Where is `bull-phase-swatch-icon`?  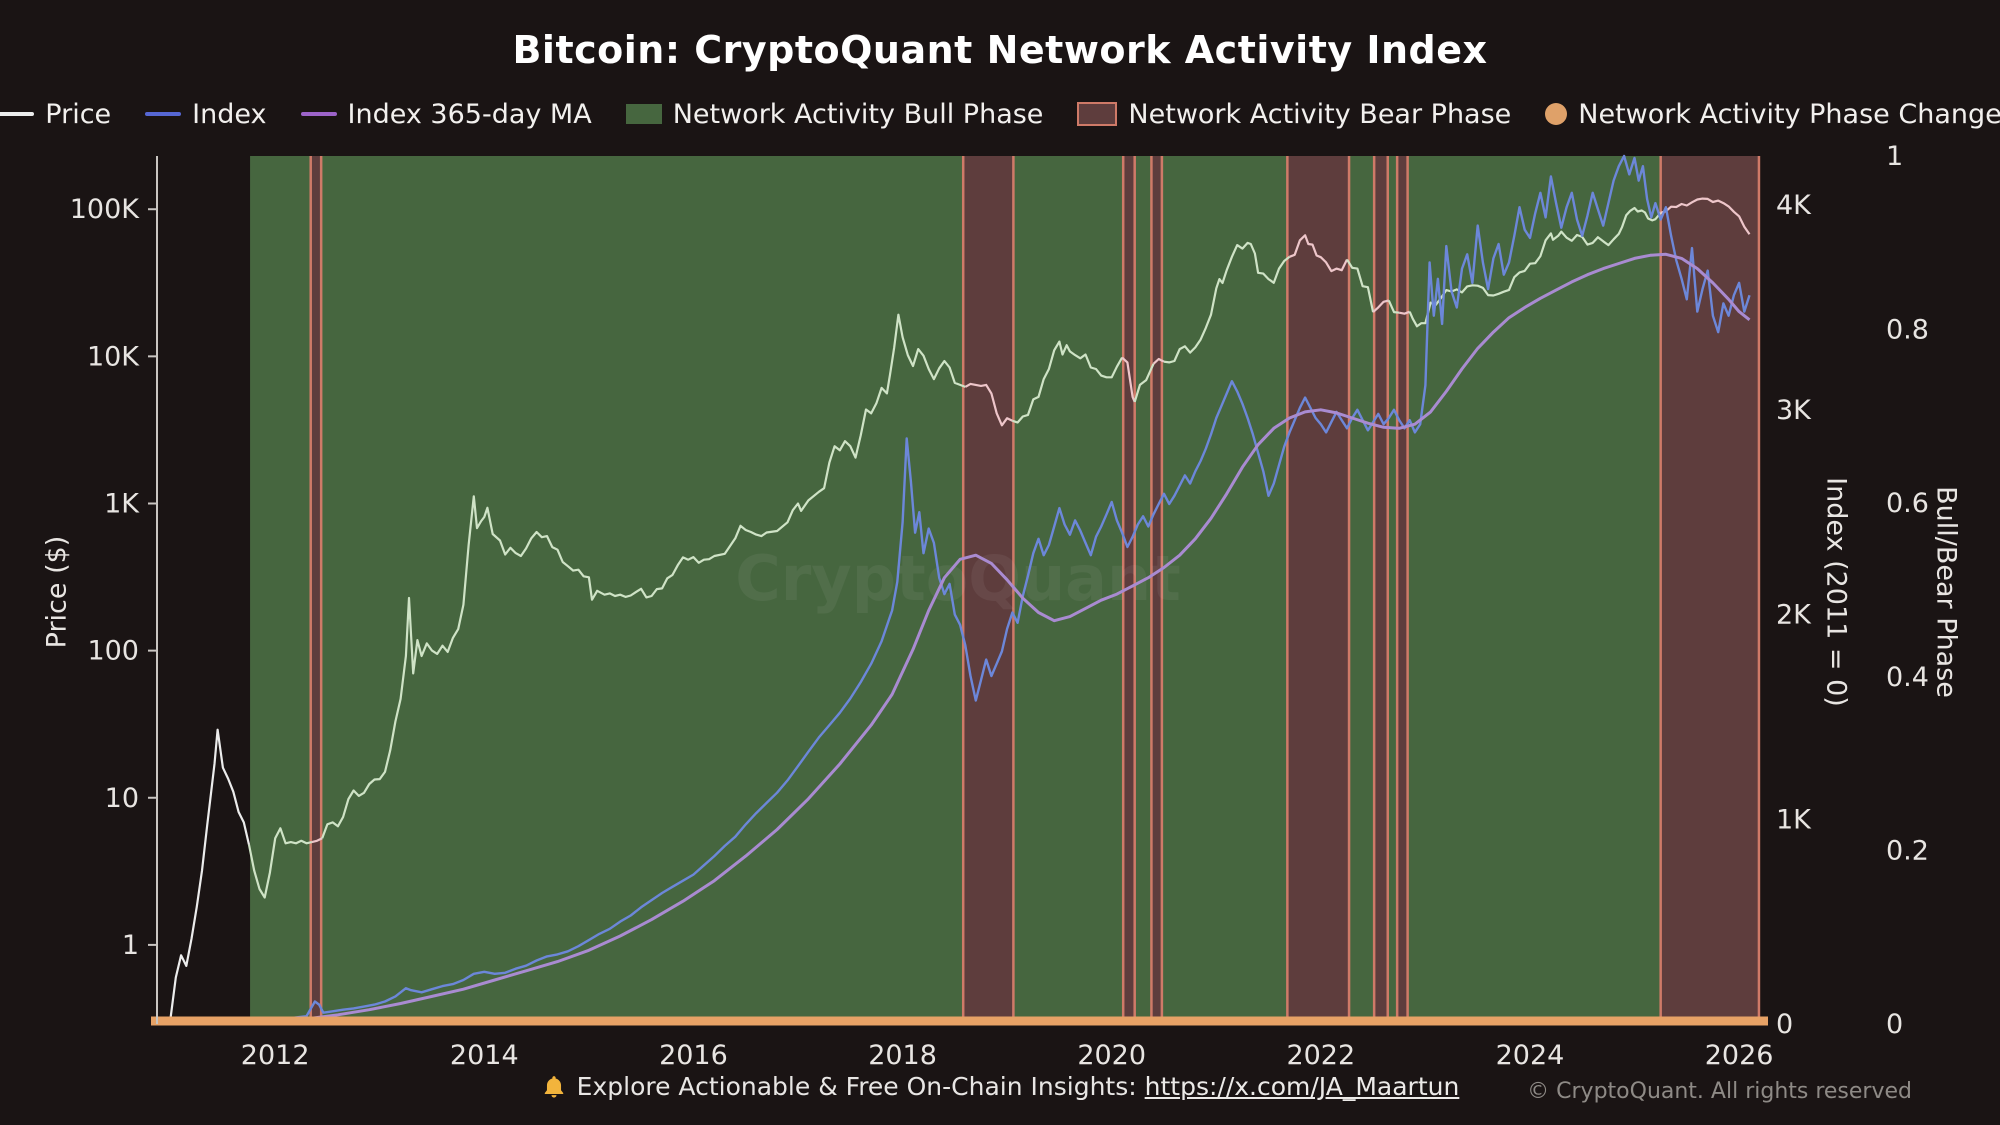 bull-phase-swatch-icon is located at coordinates (643, 114).